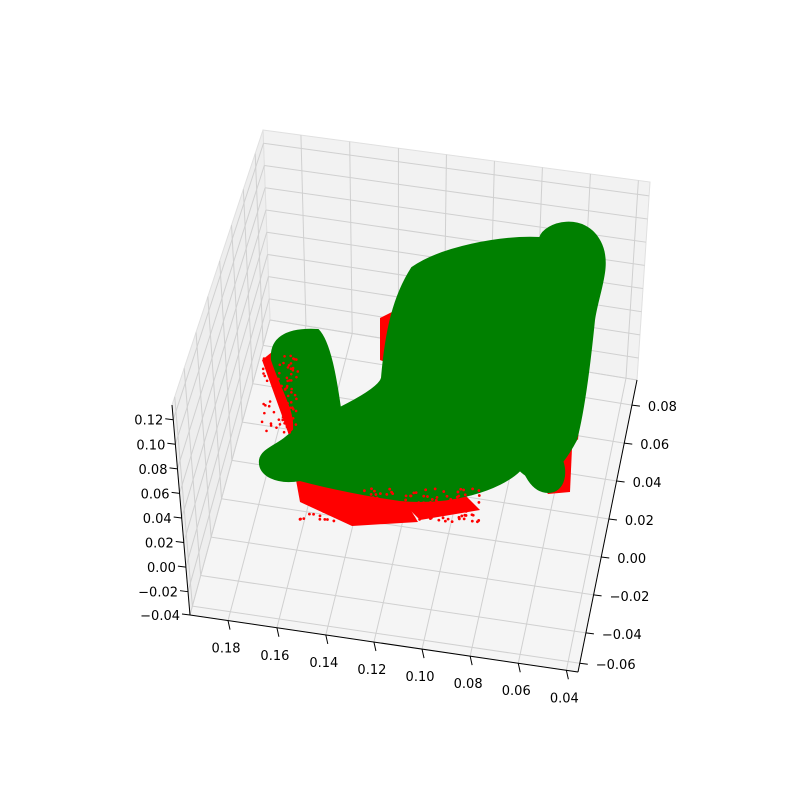 This screenshot has width=800, height=800. I want to click on x-axis-line, so click(384, 643).